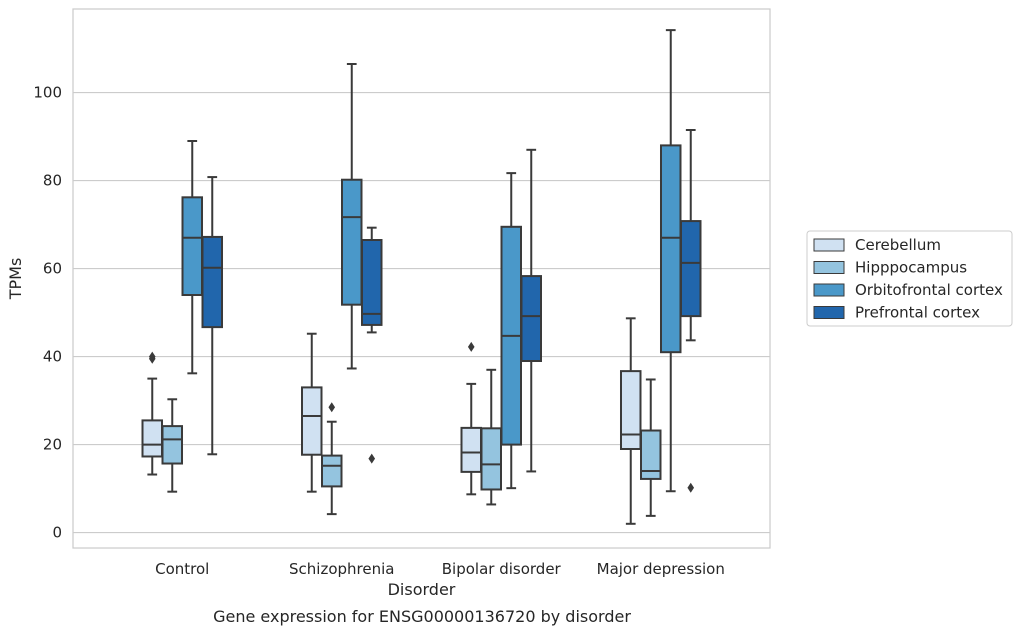 The height and width of the screenshot is (634, 1023). Describe the element at coordinates (52, 181) in the screenshot. I see `y-tick-label: 80` at that location.